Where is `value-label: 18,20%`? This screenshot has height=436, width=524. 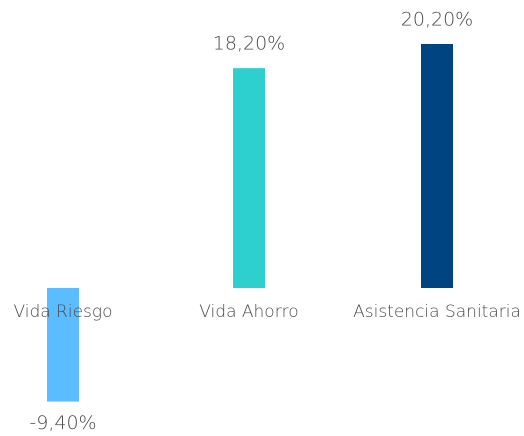 value-label: 18,20% is located at coordinates (249, 44).